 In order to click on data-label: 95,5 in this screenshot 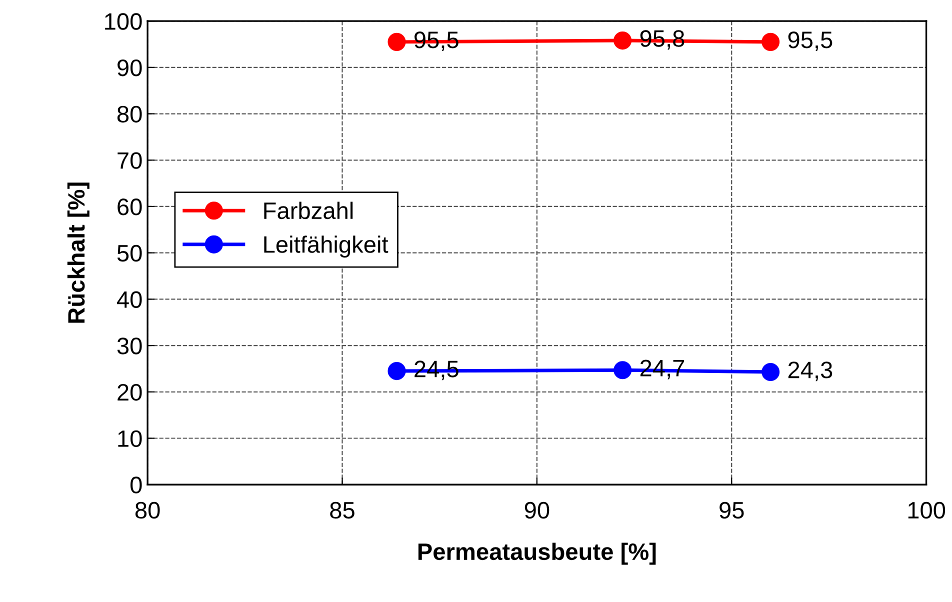, I will do `click(810, 42)`.